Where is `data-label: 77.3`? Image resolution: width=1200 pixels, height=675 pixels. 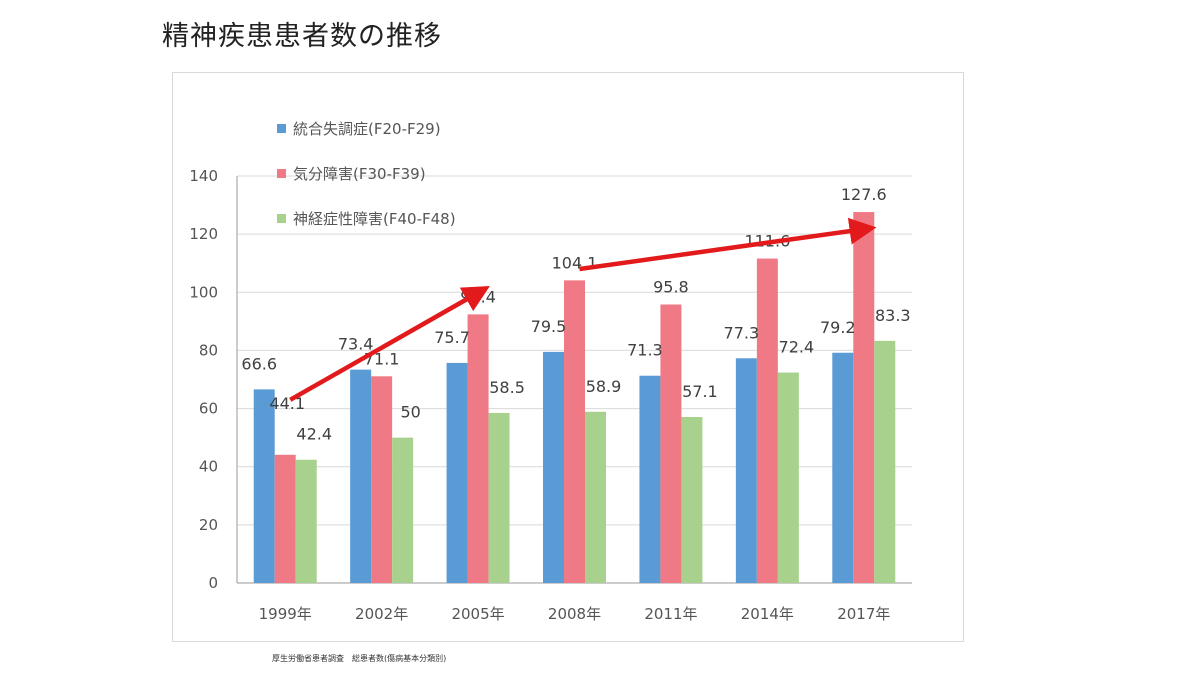 data-label: 77.3 is located at coordinates (742, 332).